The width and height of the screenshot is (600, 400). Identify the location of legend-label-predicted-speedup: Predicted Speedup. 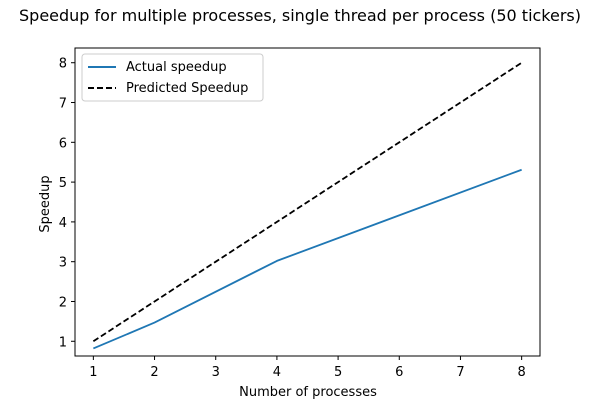
(187, 88).